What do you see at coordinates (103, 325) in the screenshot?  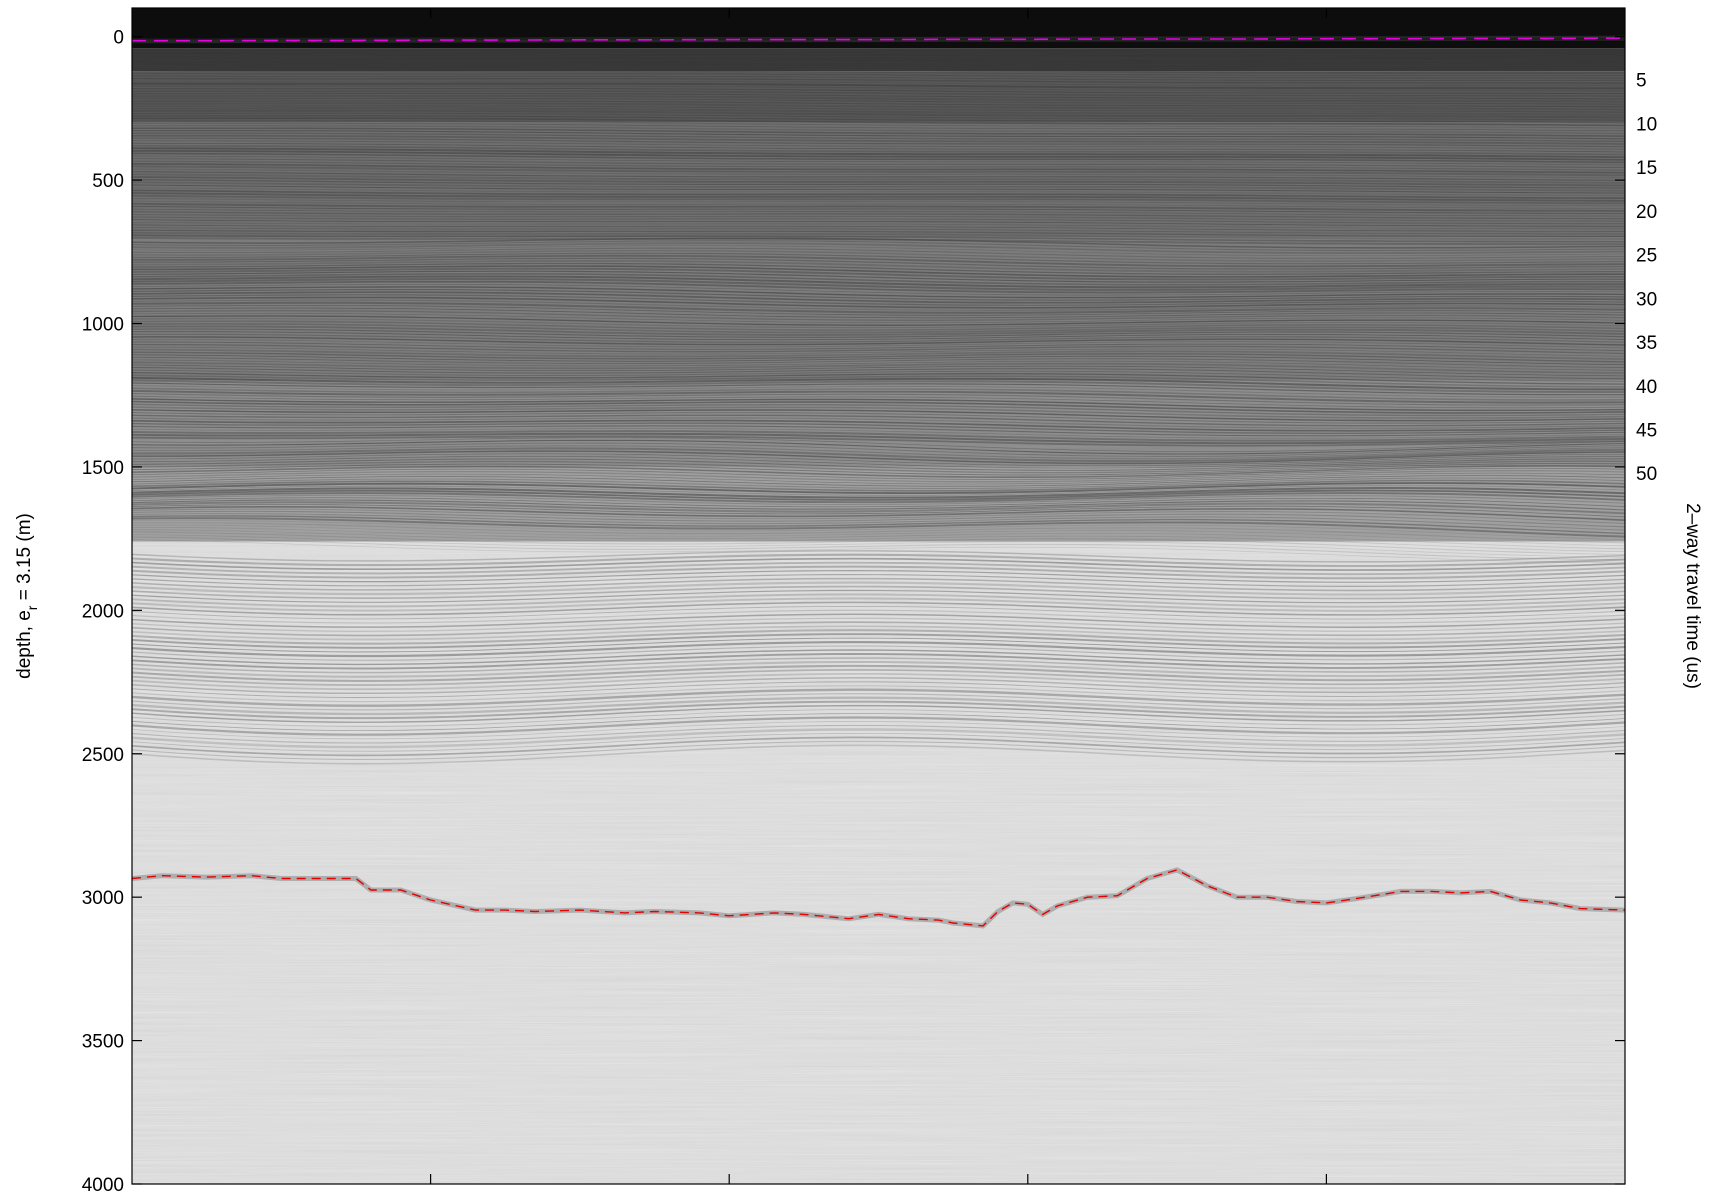 I see `left-tick-label: 1000` at bounding box center [103, 325].